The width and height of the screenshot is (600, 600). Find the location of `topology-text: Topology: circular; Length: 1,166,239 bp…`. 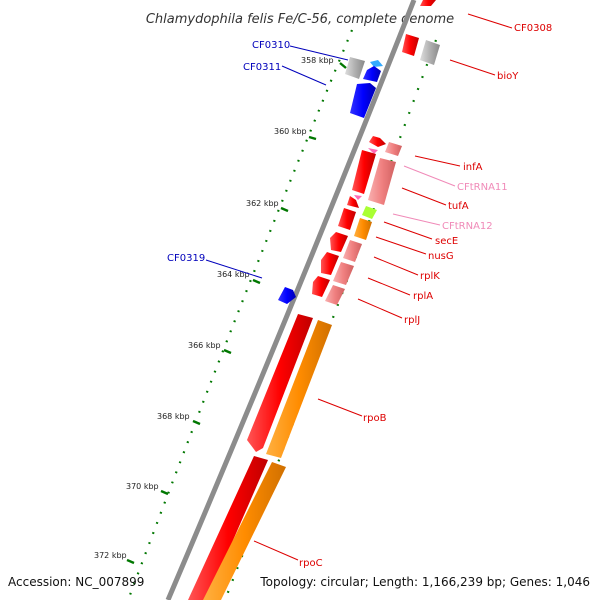

topology-text: Topology: circular; Length: 1,166,239 bp… is located at coordinates (424, 582).